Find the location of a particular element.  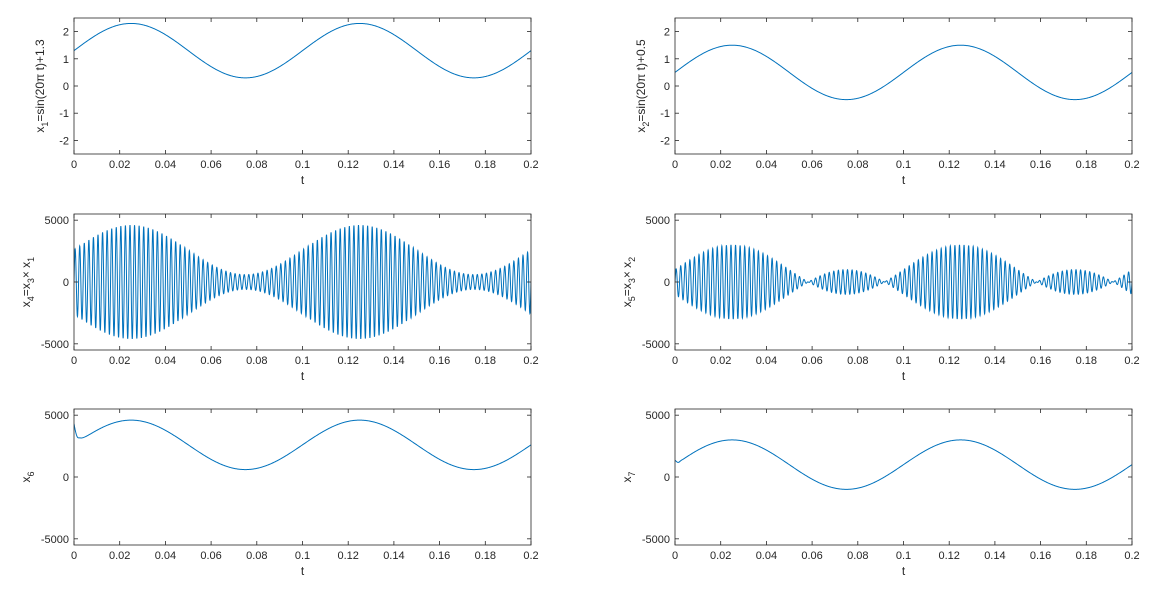

x-tick-label-x6-4: 0.08 is located at coordinates (256, 556).